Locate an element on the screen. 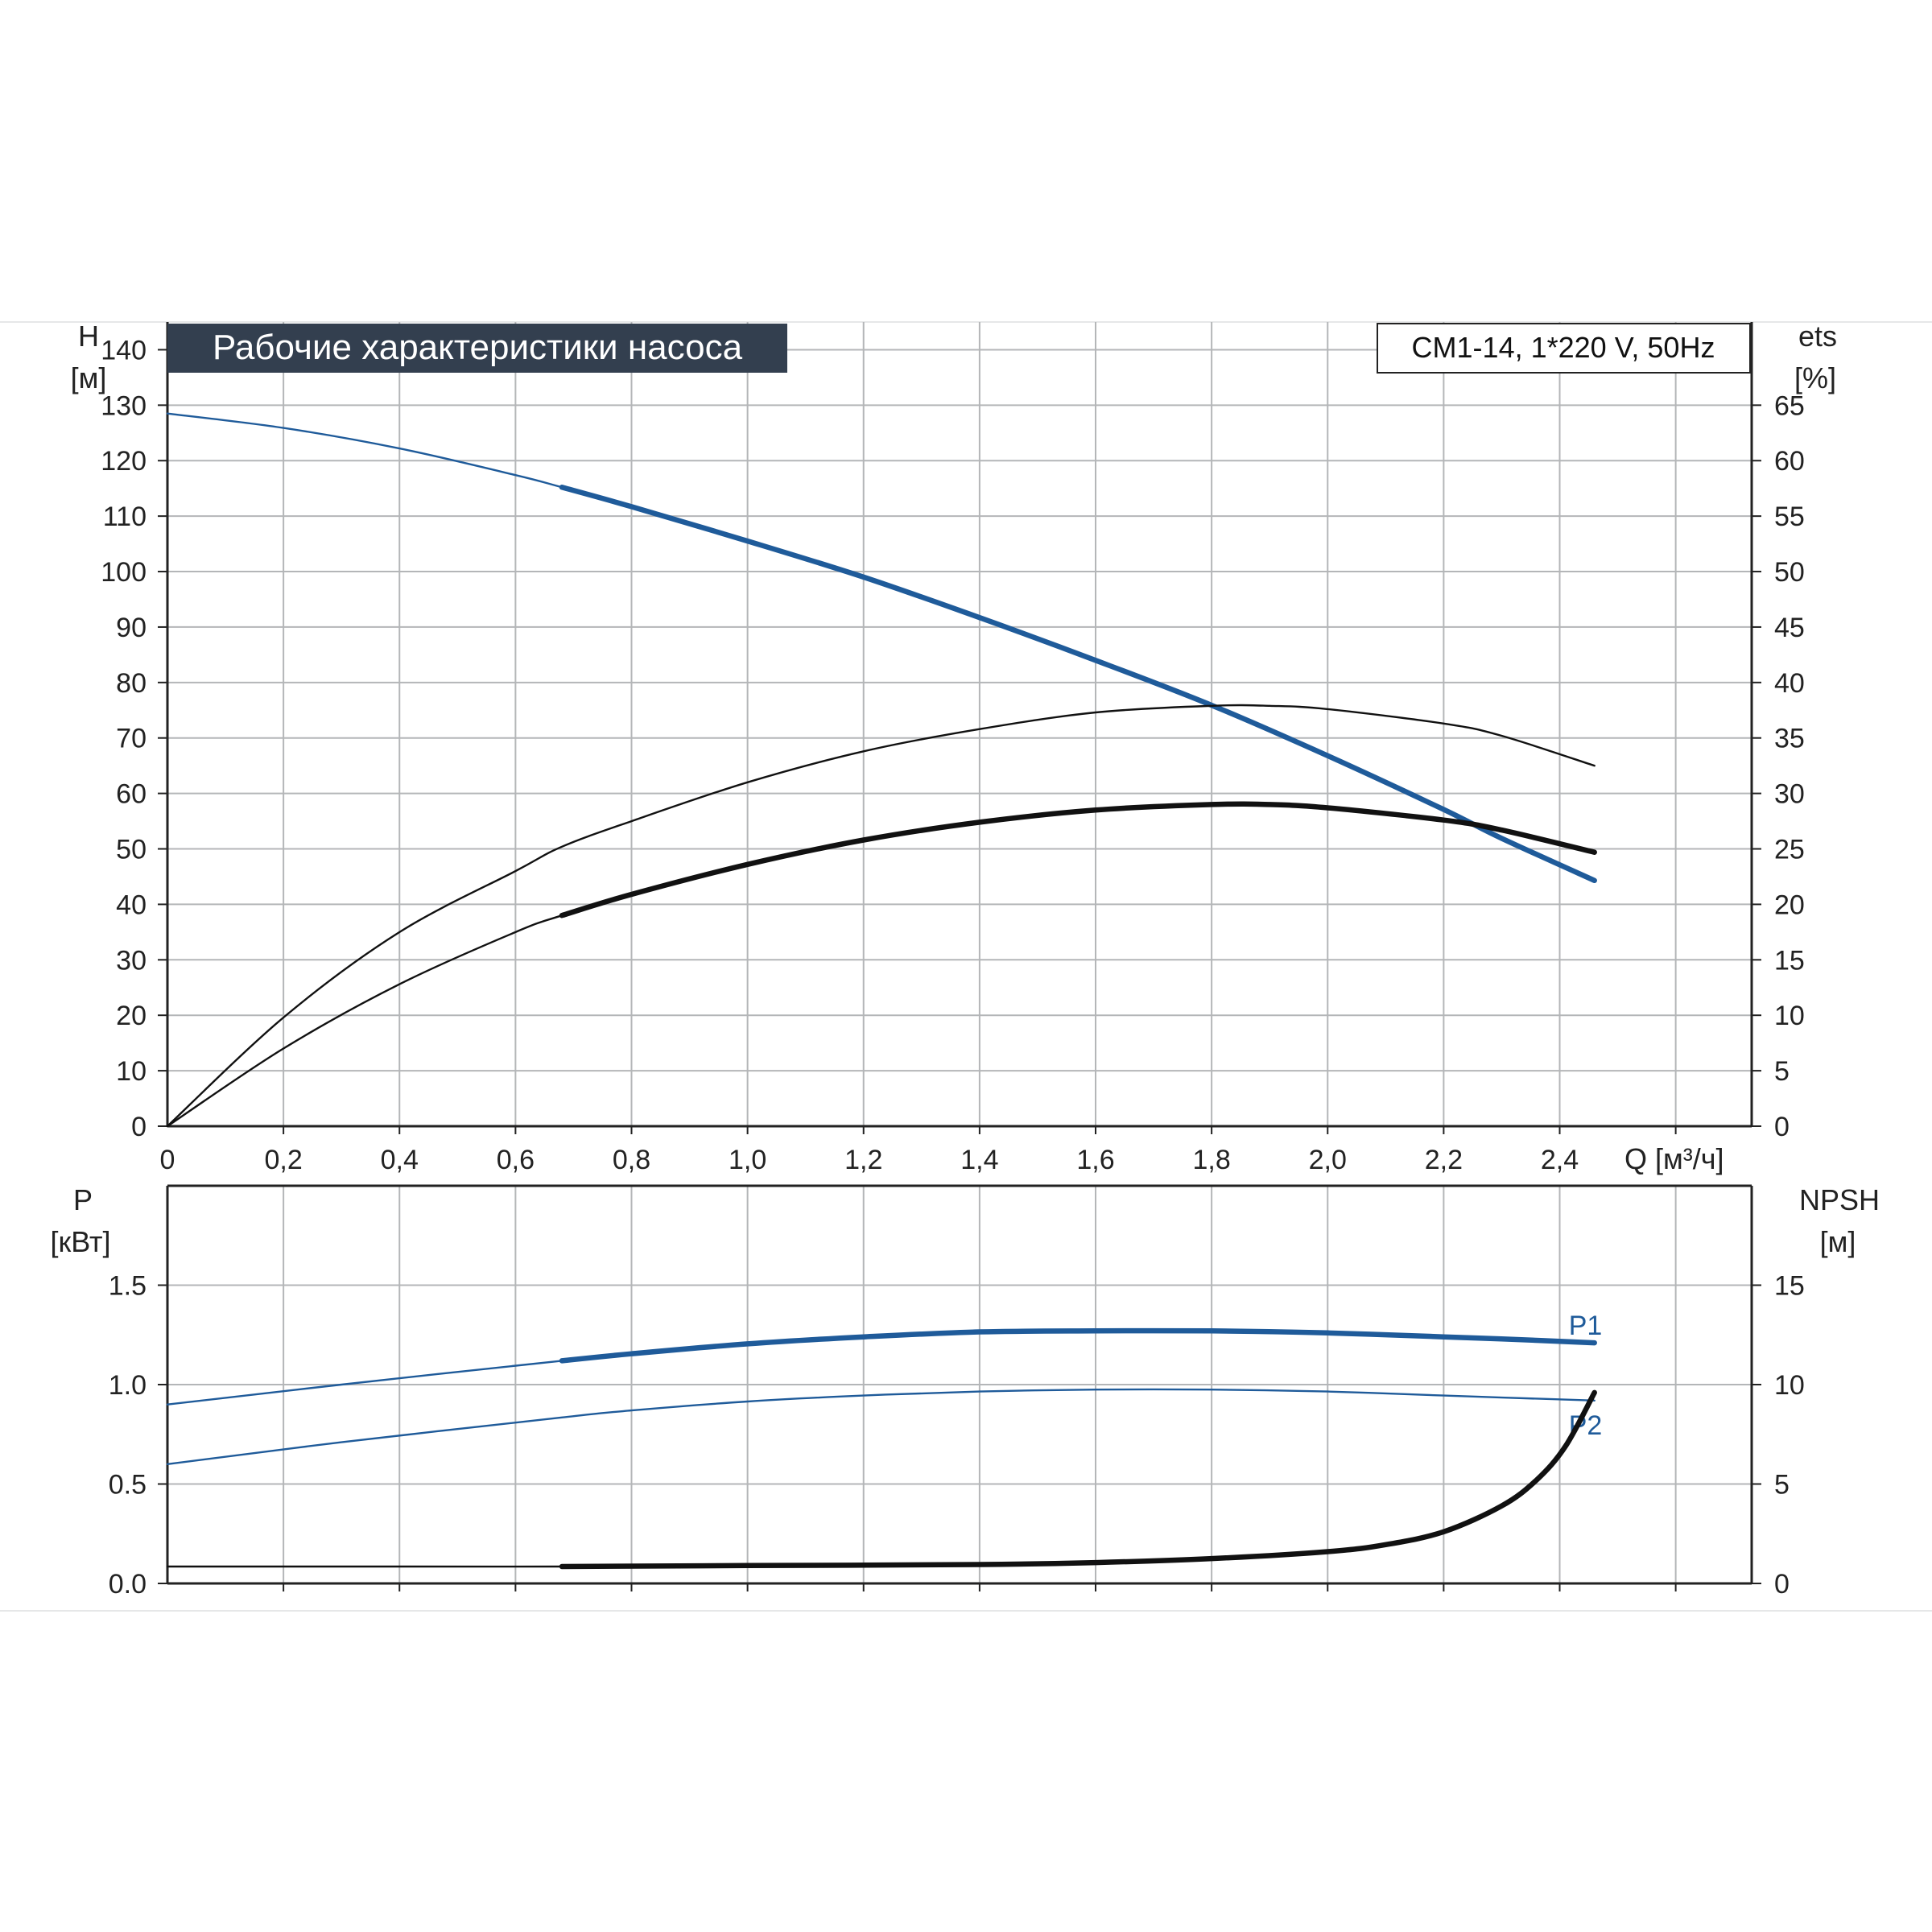  y-tick-label: 110 is located at coordinates (125, 517).